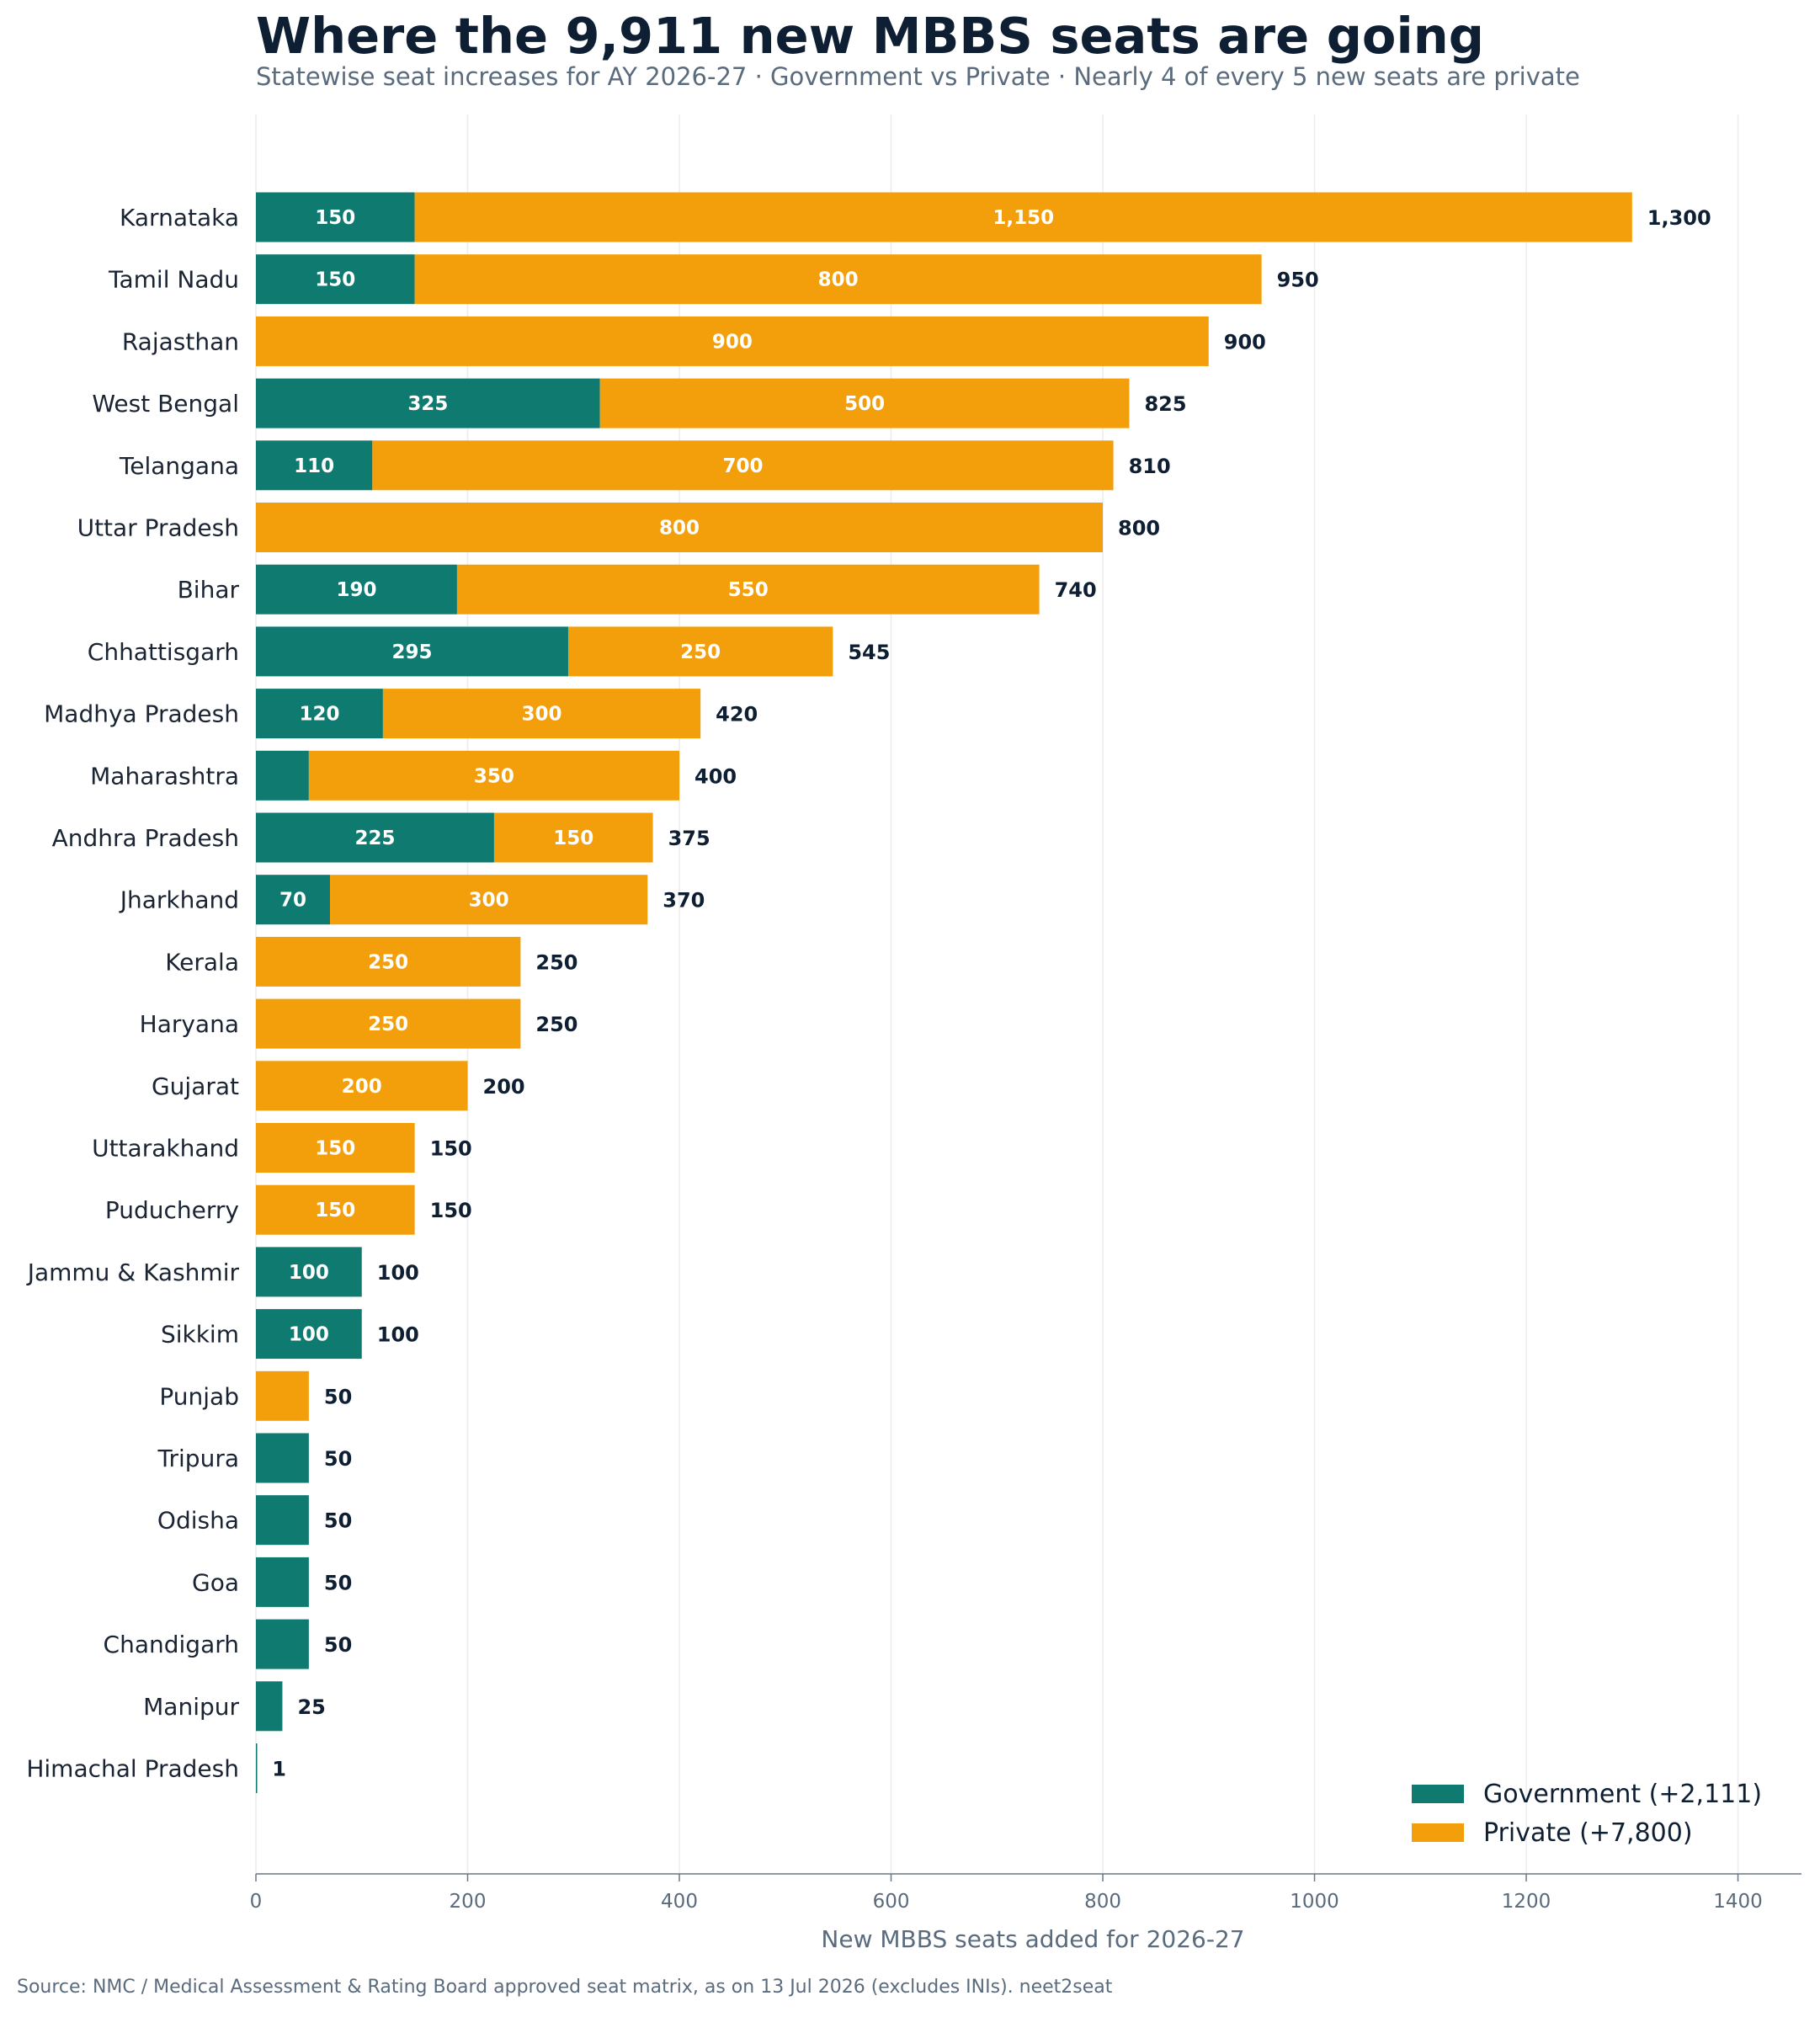 This screenshot has width=1820, height=2017. Describe the element at coordinates (209, 590) in the screenshot. I see `state-label: Bihar` at that location.